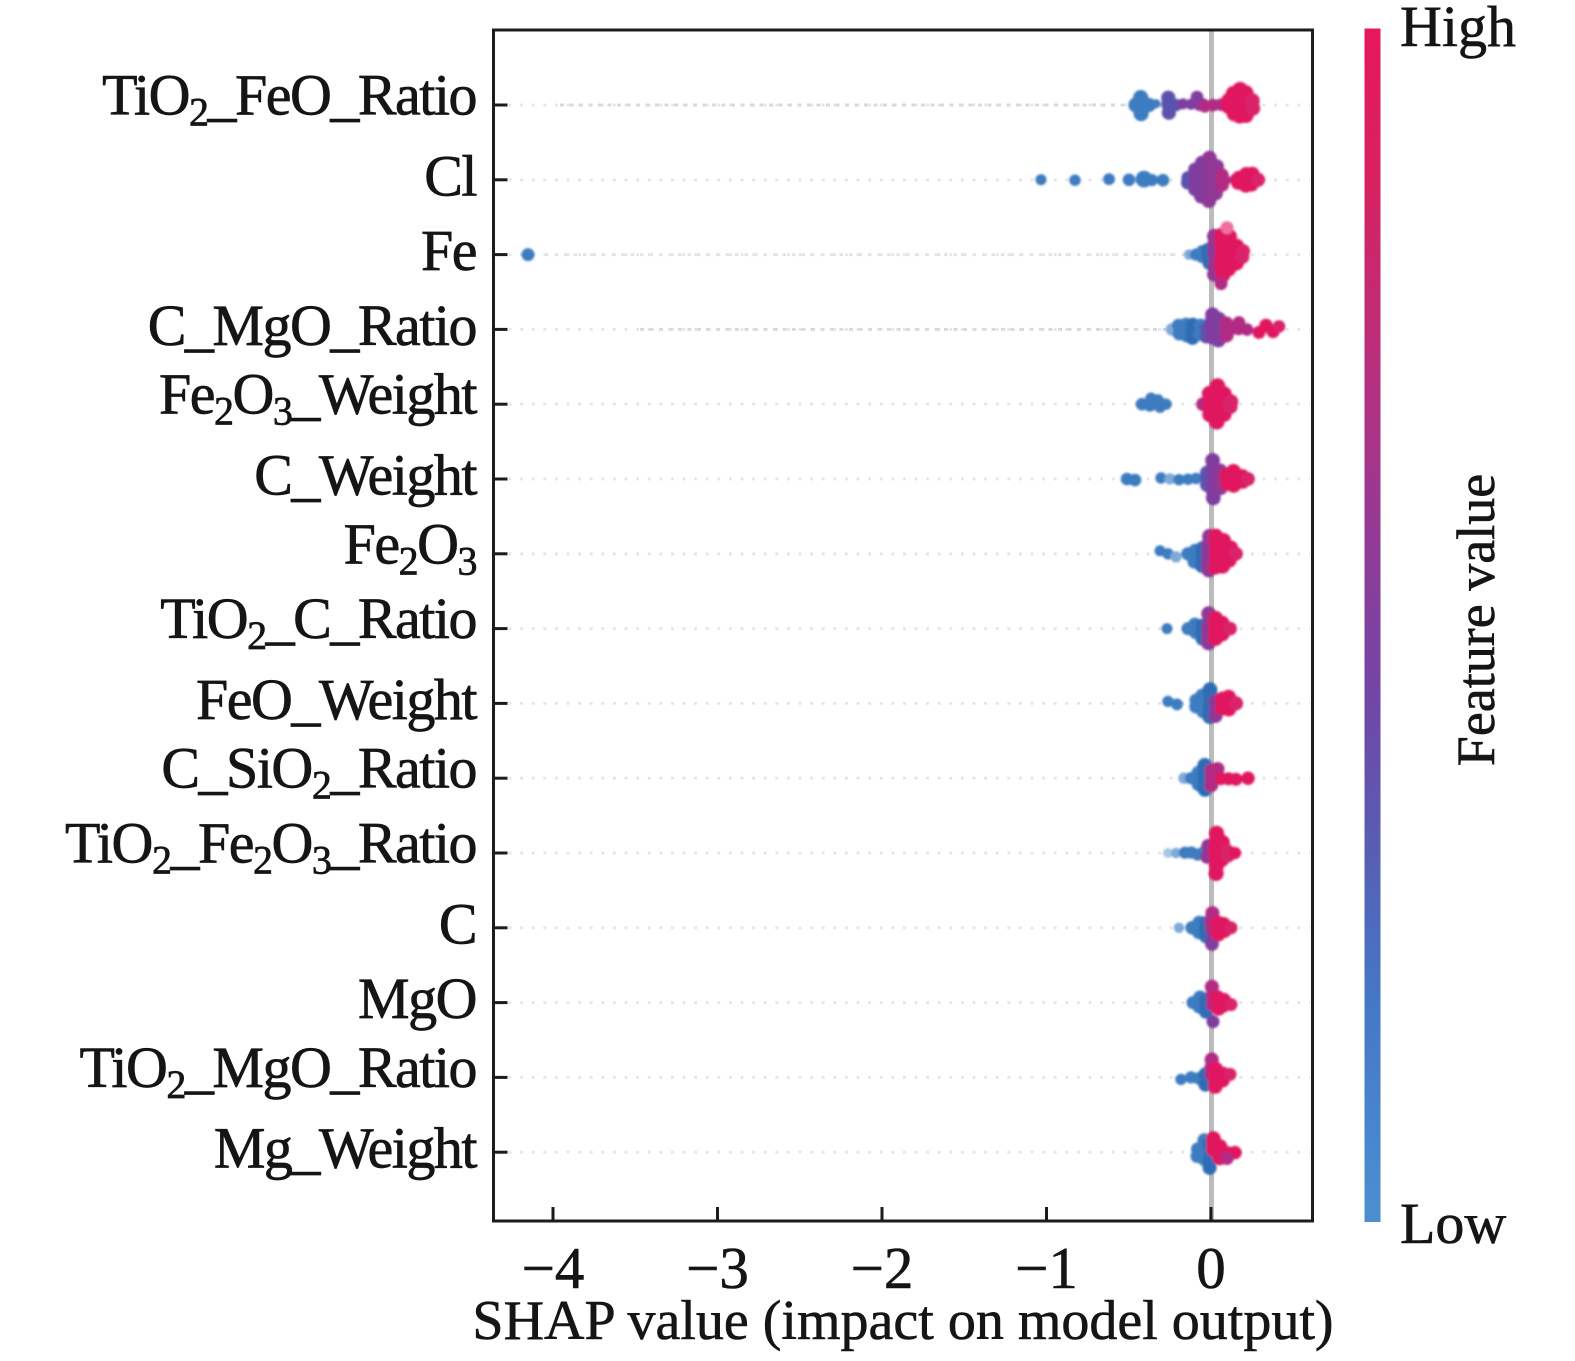  Describe the element at coordinates (1458, 29) in the screenshot. I see `svg-text: High` at that location.